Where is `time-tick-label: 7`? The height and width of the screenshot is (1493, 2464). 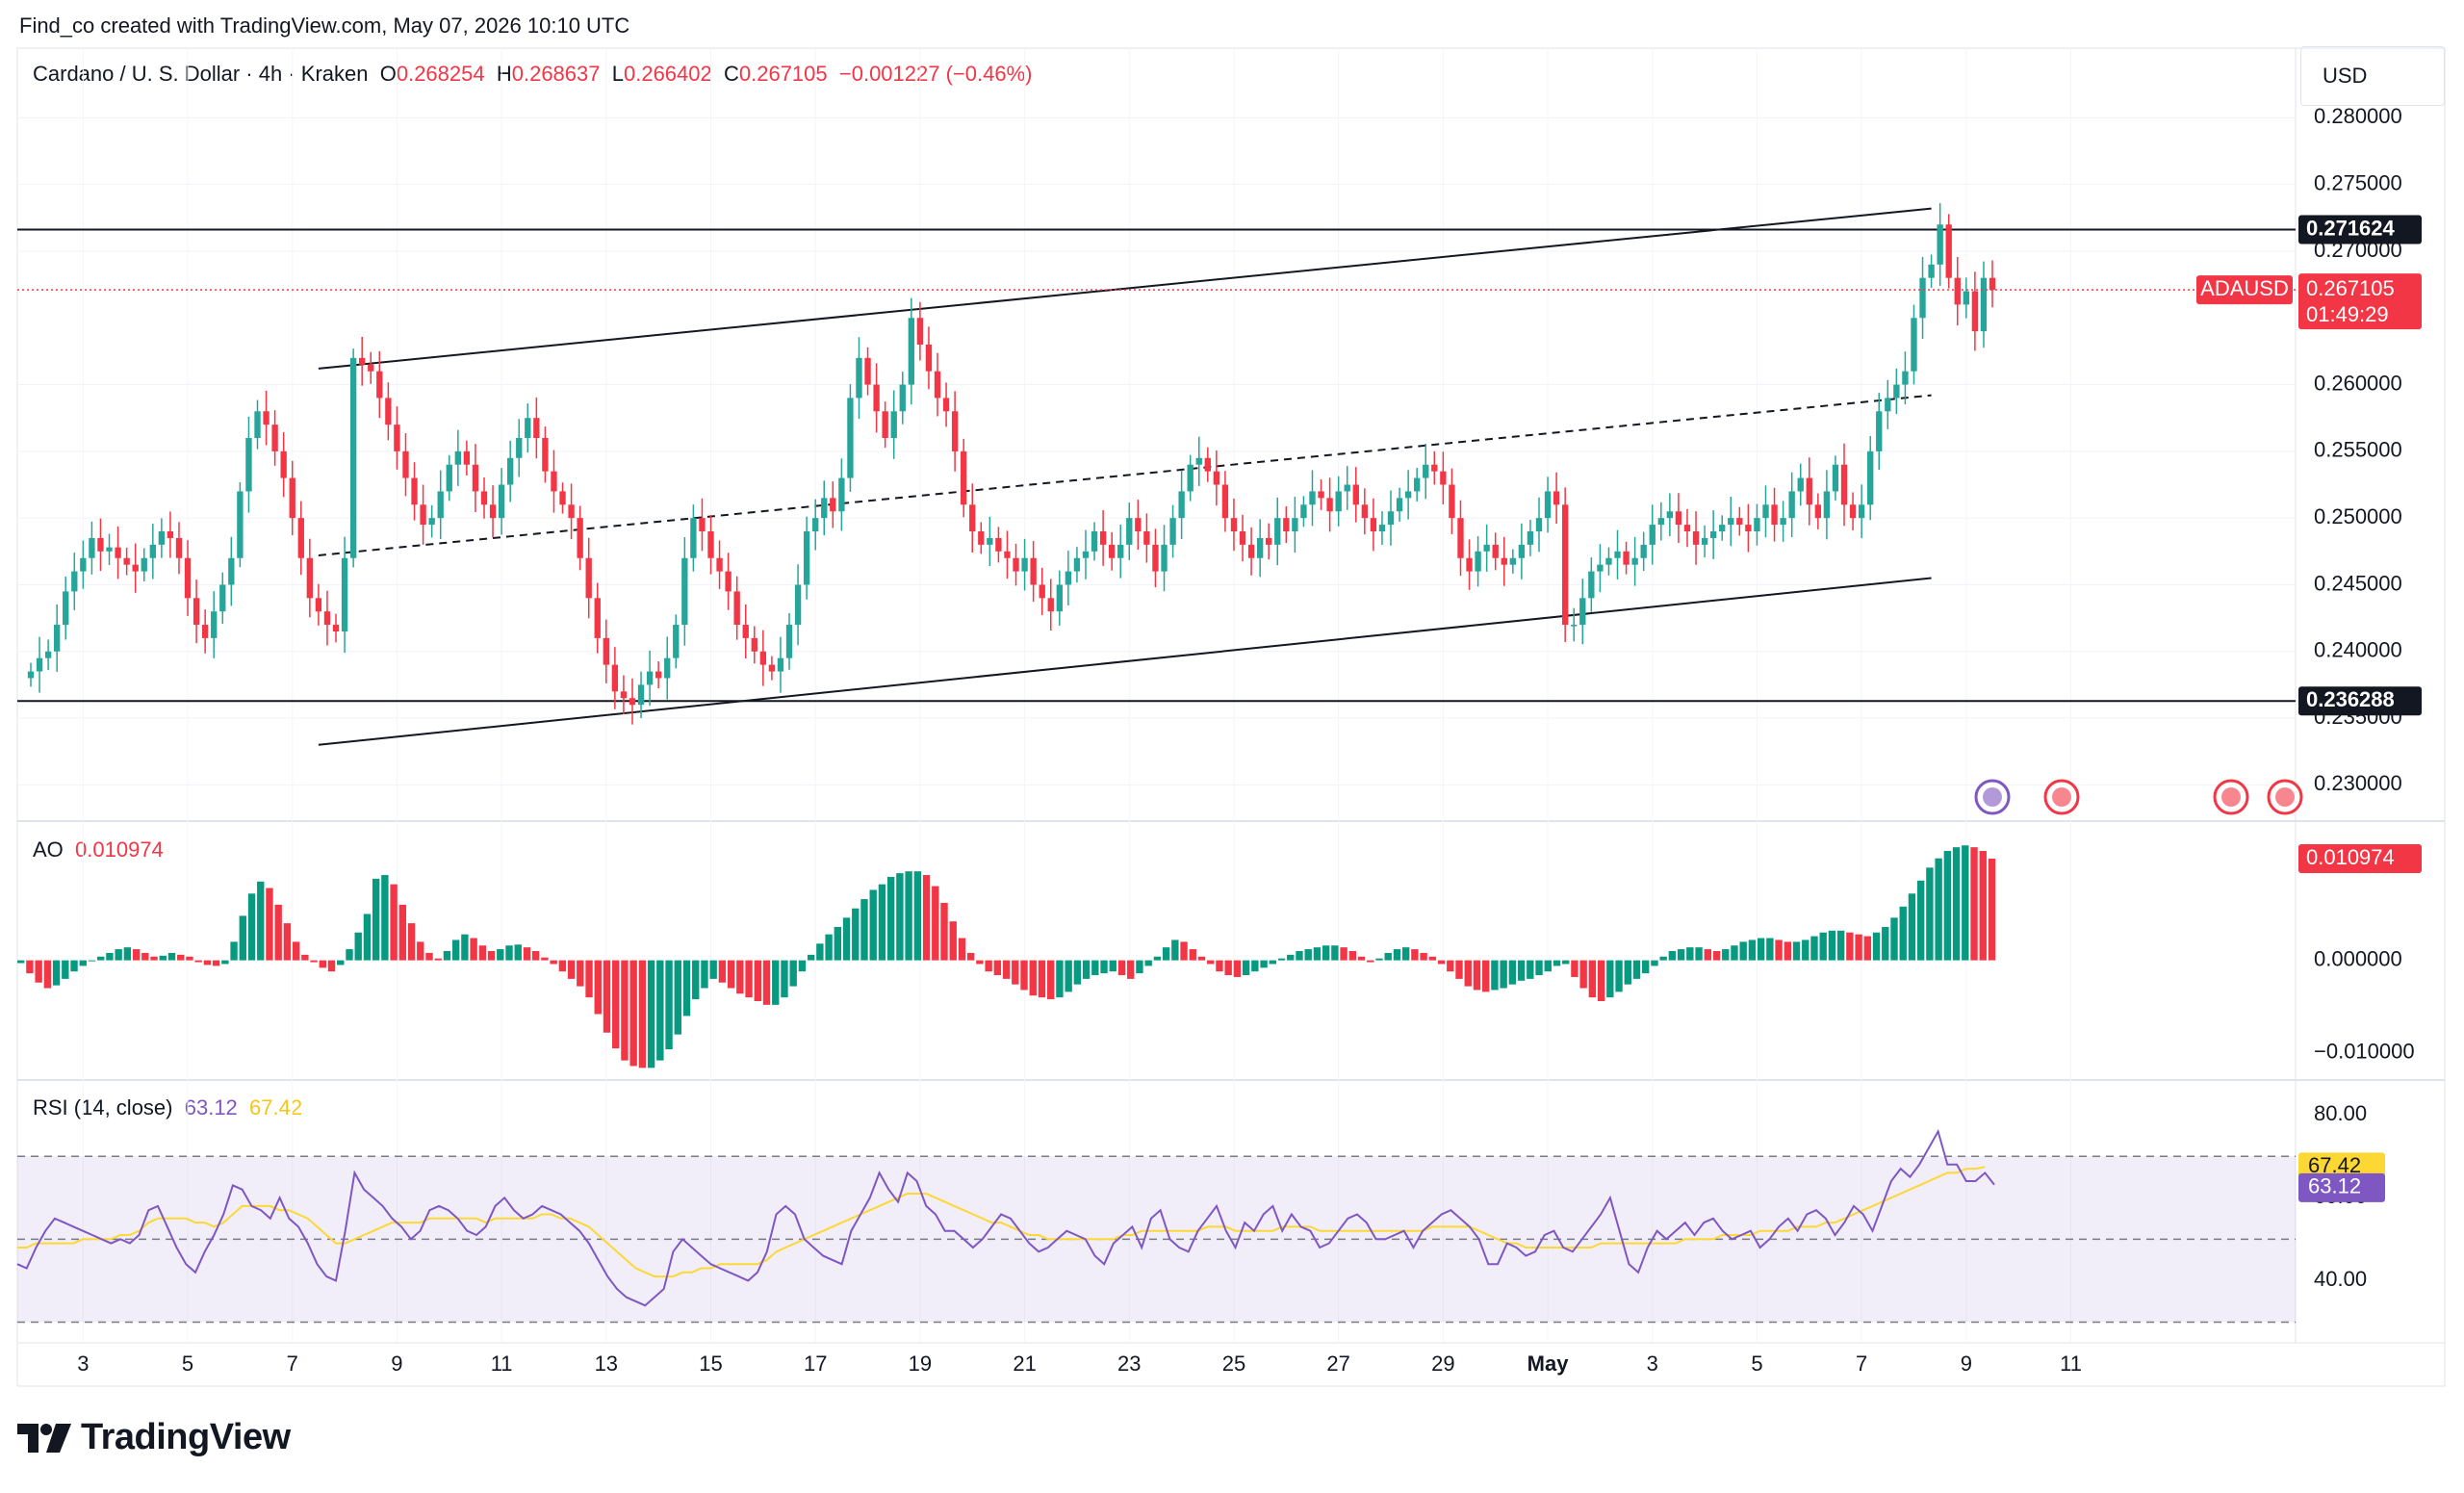
time-tick-label: 7 is located at coordinates (1861, 1363).